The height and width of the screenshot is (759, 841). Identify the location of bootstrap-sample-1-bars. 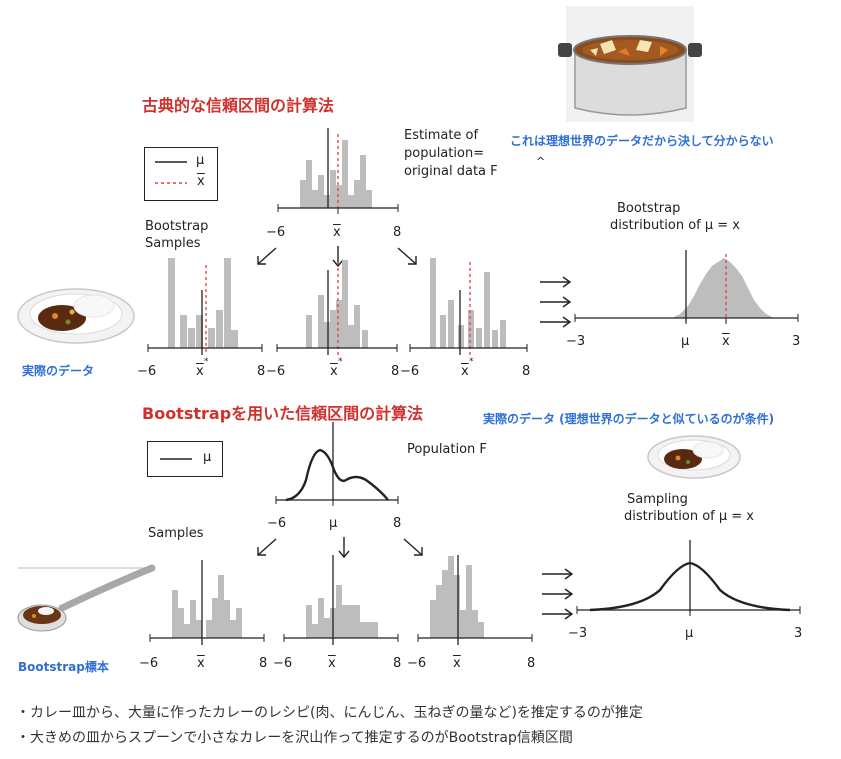
(203, 303).